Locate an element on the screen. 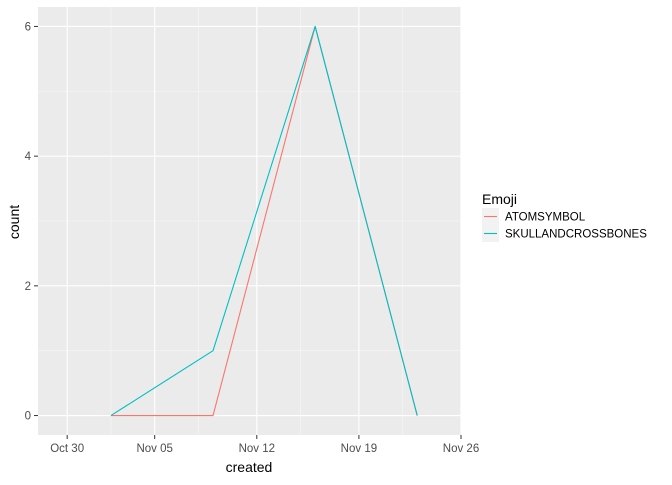  legend-title: Emoji is located at coordinates (499, 199).